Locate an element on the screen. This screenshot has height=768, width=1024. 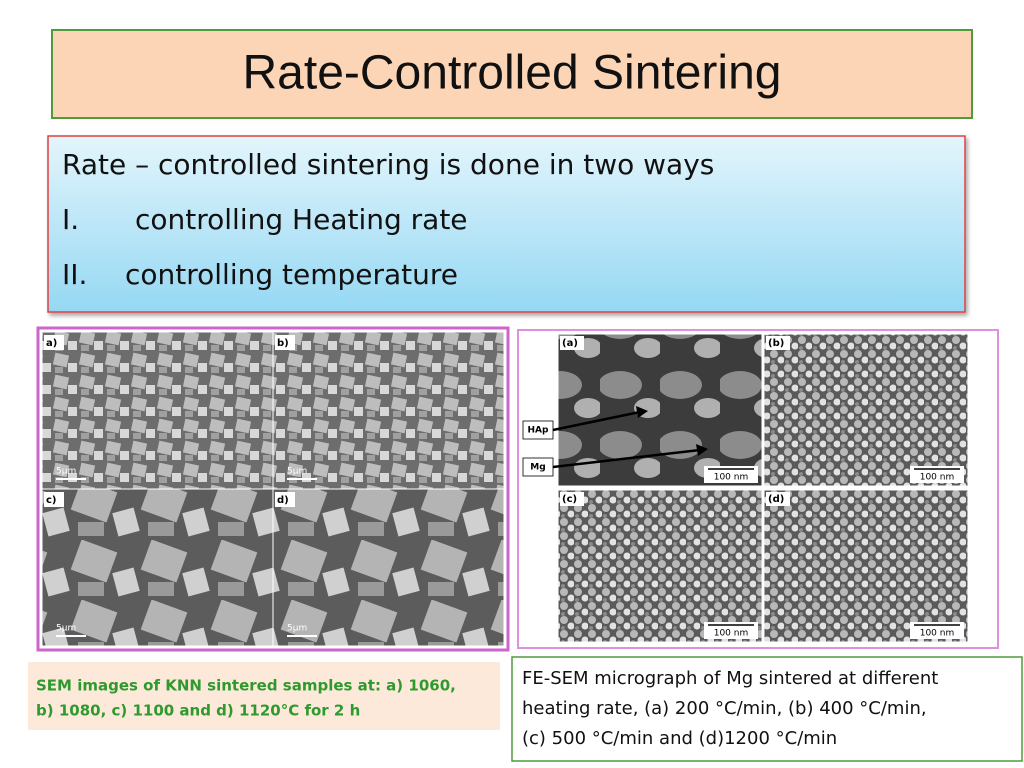
title: Rate-Controlled Sintering is located at coordinates (512, 73).